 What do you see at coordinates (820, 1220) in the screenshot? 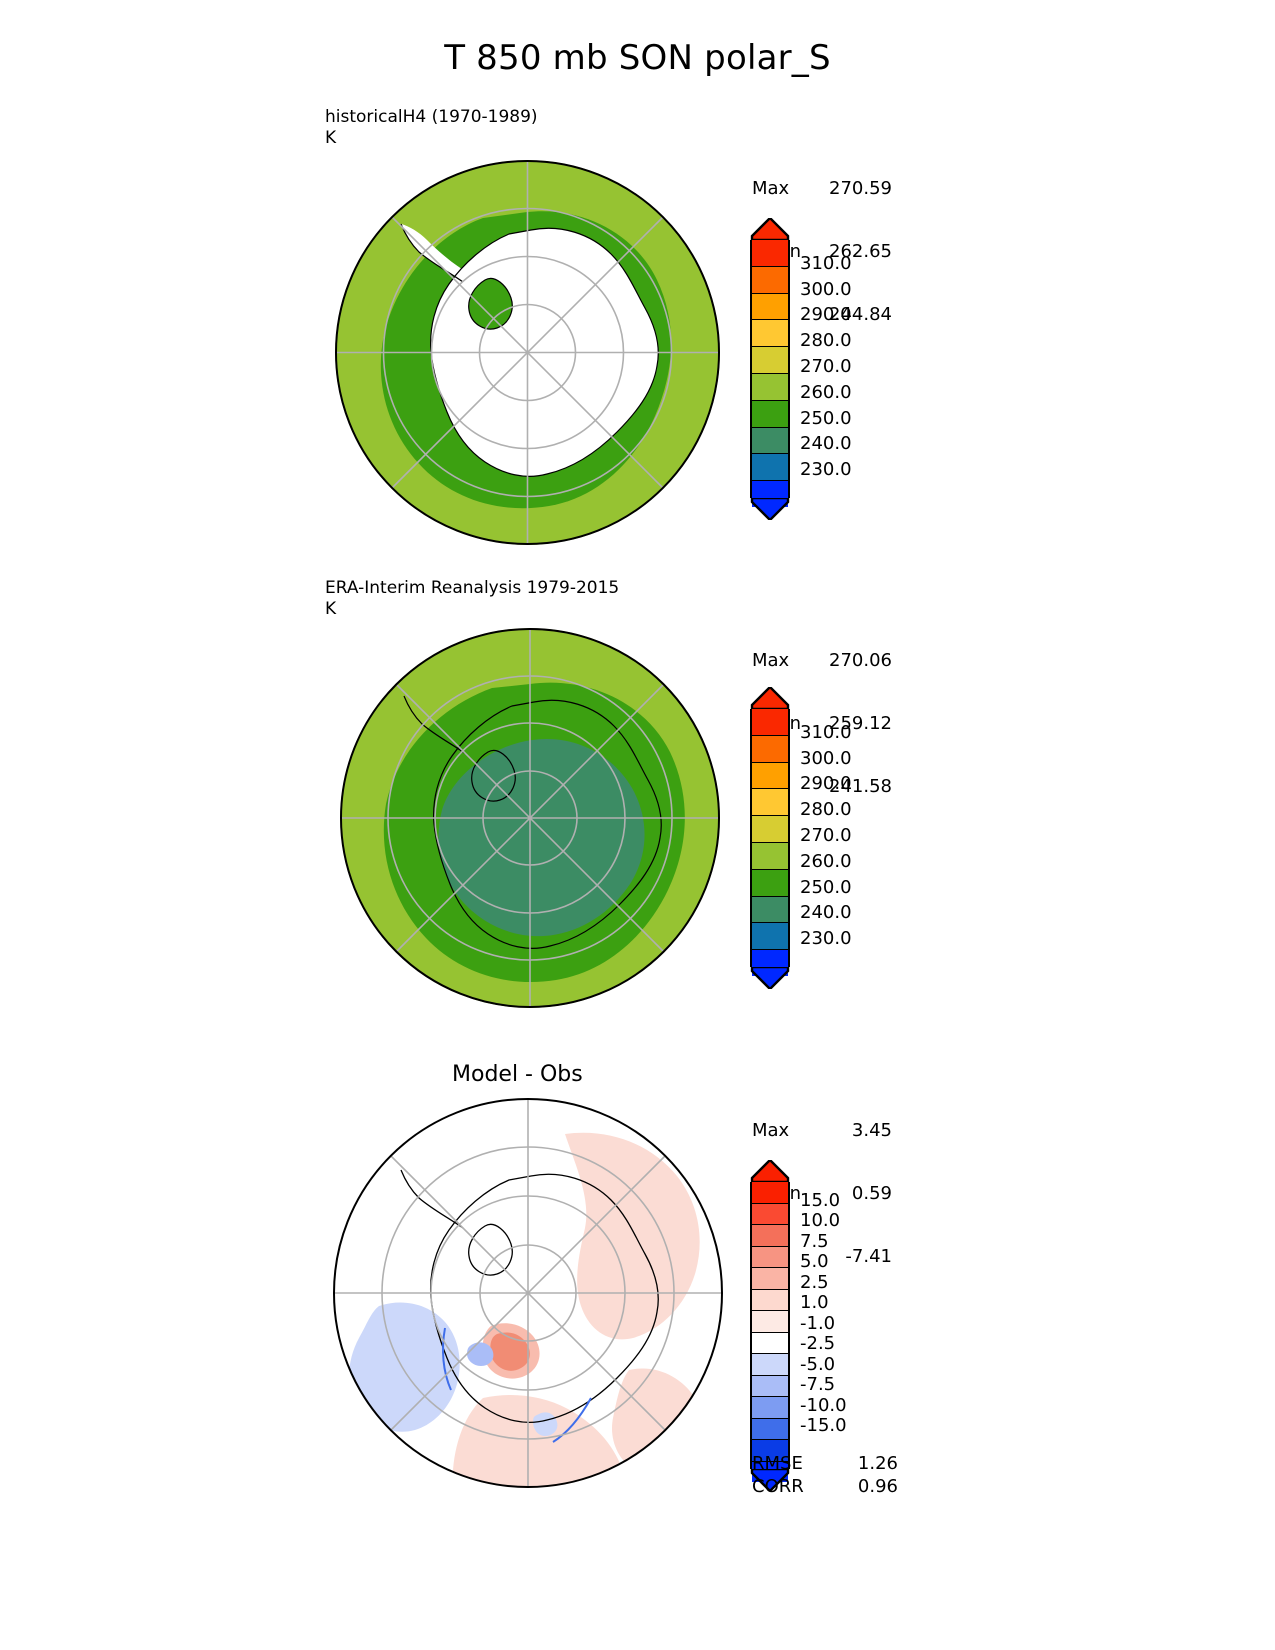
I see `colorbar-tick-label: 10.0` at bounding box center [820, 1220].